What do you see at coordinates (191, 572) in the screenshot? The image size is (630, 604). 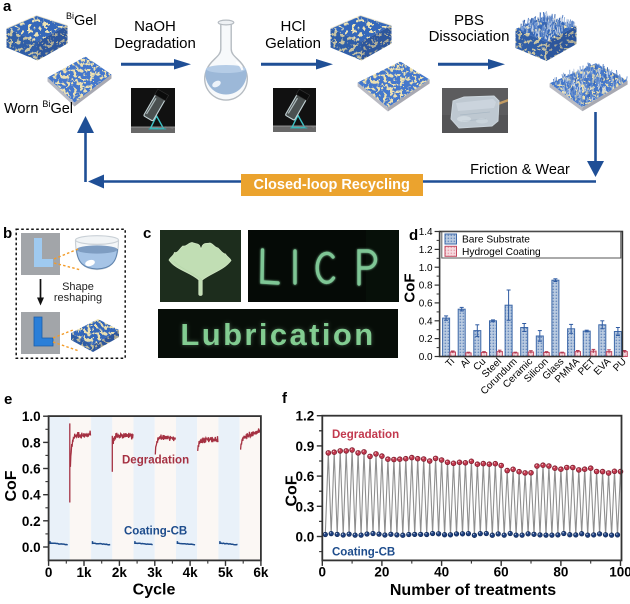 I see `svg-text: 4k` at bounding box center [191, 572].